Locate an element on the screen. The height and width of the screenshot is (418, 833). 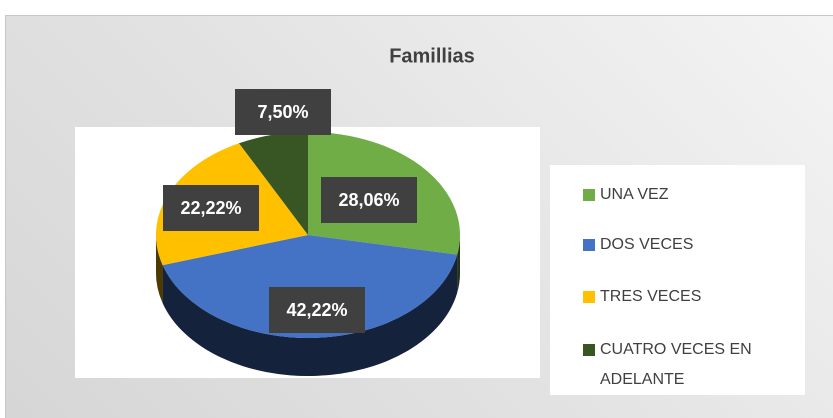
legend-item: TRES VECES is located at coordinates (699, 297).